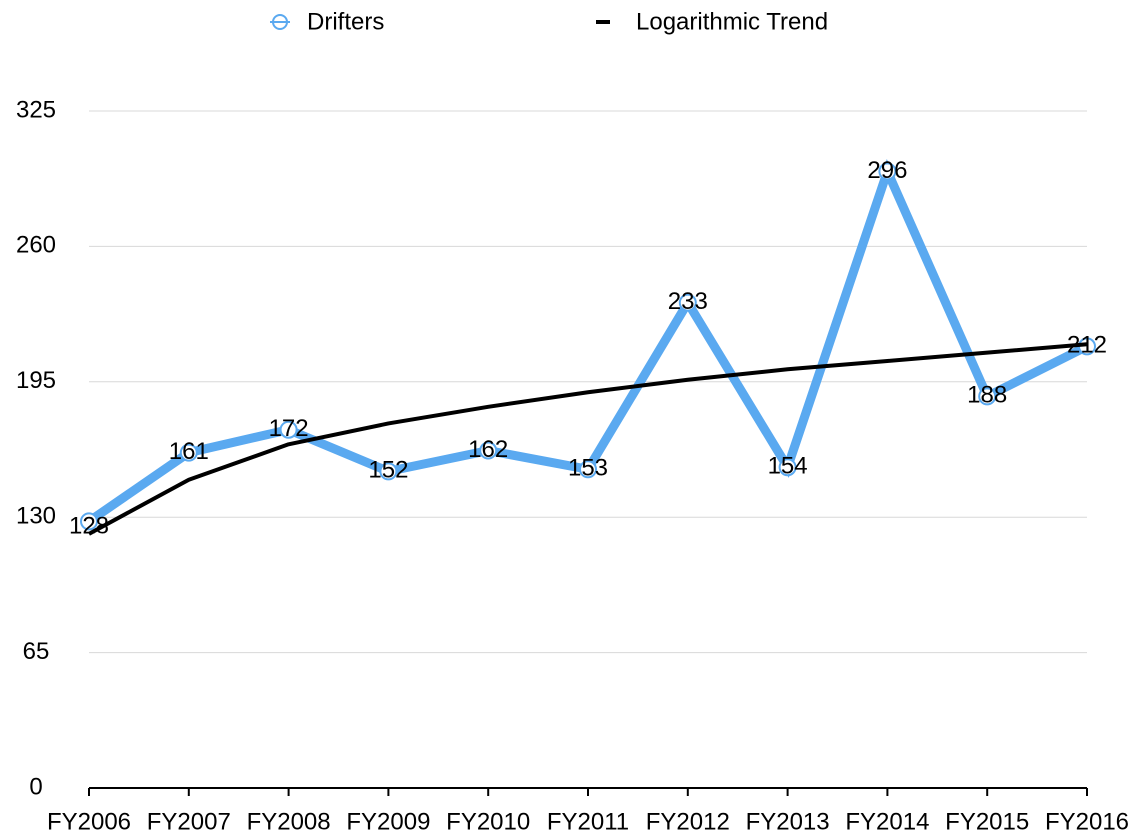 The height and width of the screenshot is (837, 1140). I want to click on x-tick-label: FY2014, so click(887, 821).